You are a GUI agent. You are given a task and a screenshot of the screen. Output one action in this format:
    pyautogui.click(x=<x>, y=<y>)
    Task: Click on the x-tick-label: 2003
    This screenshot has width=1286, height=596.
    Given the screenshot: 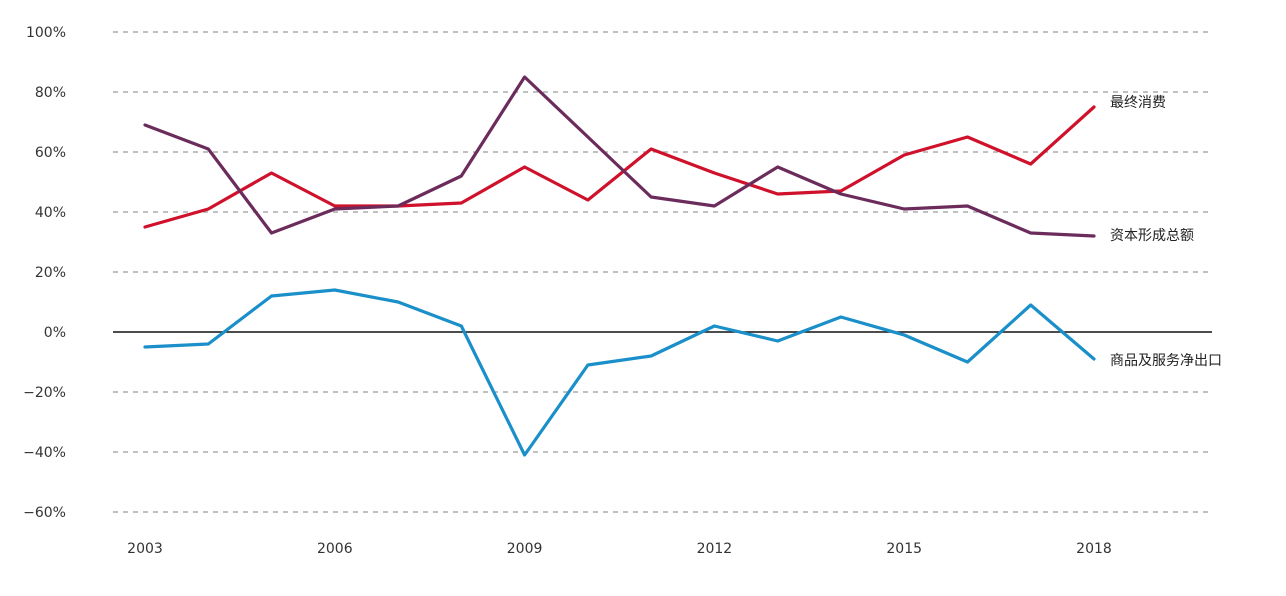 What is the action you would take?
    pyautogui.click(x=145, y=549)
    